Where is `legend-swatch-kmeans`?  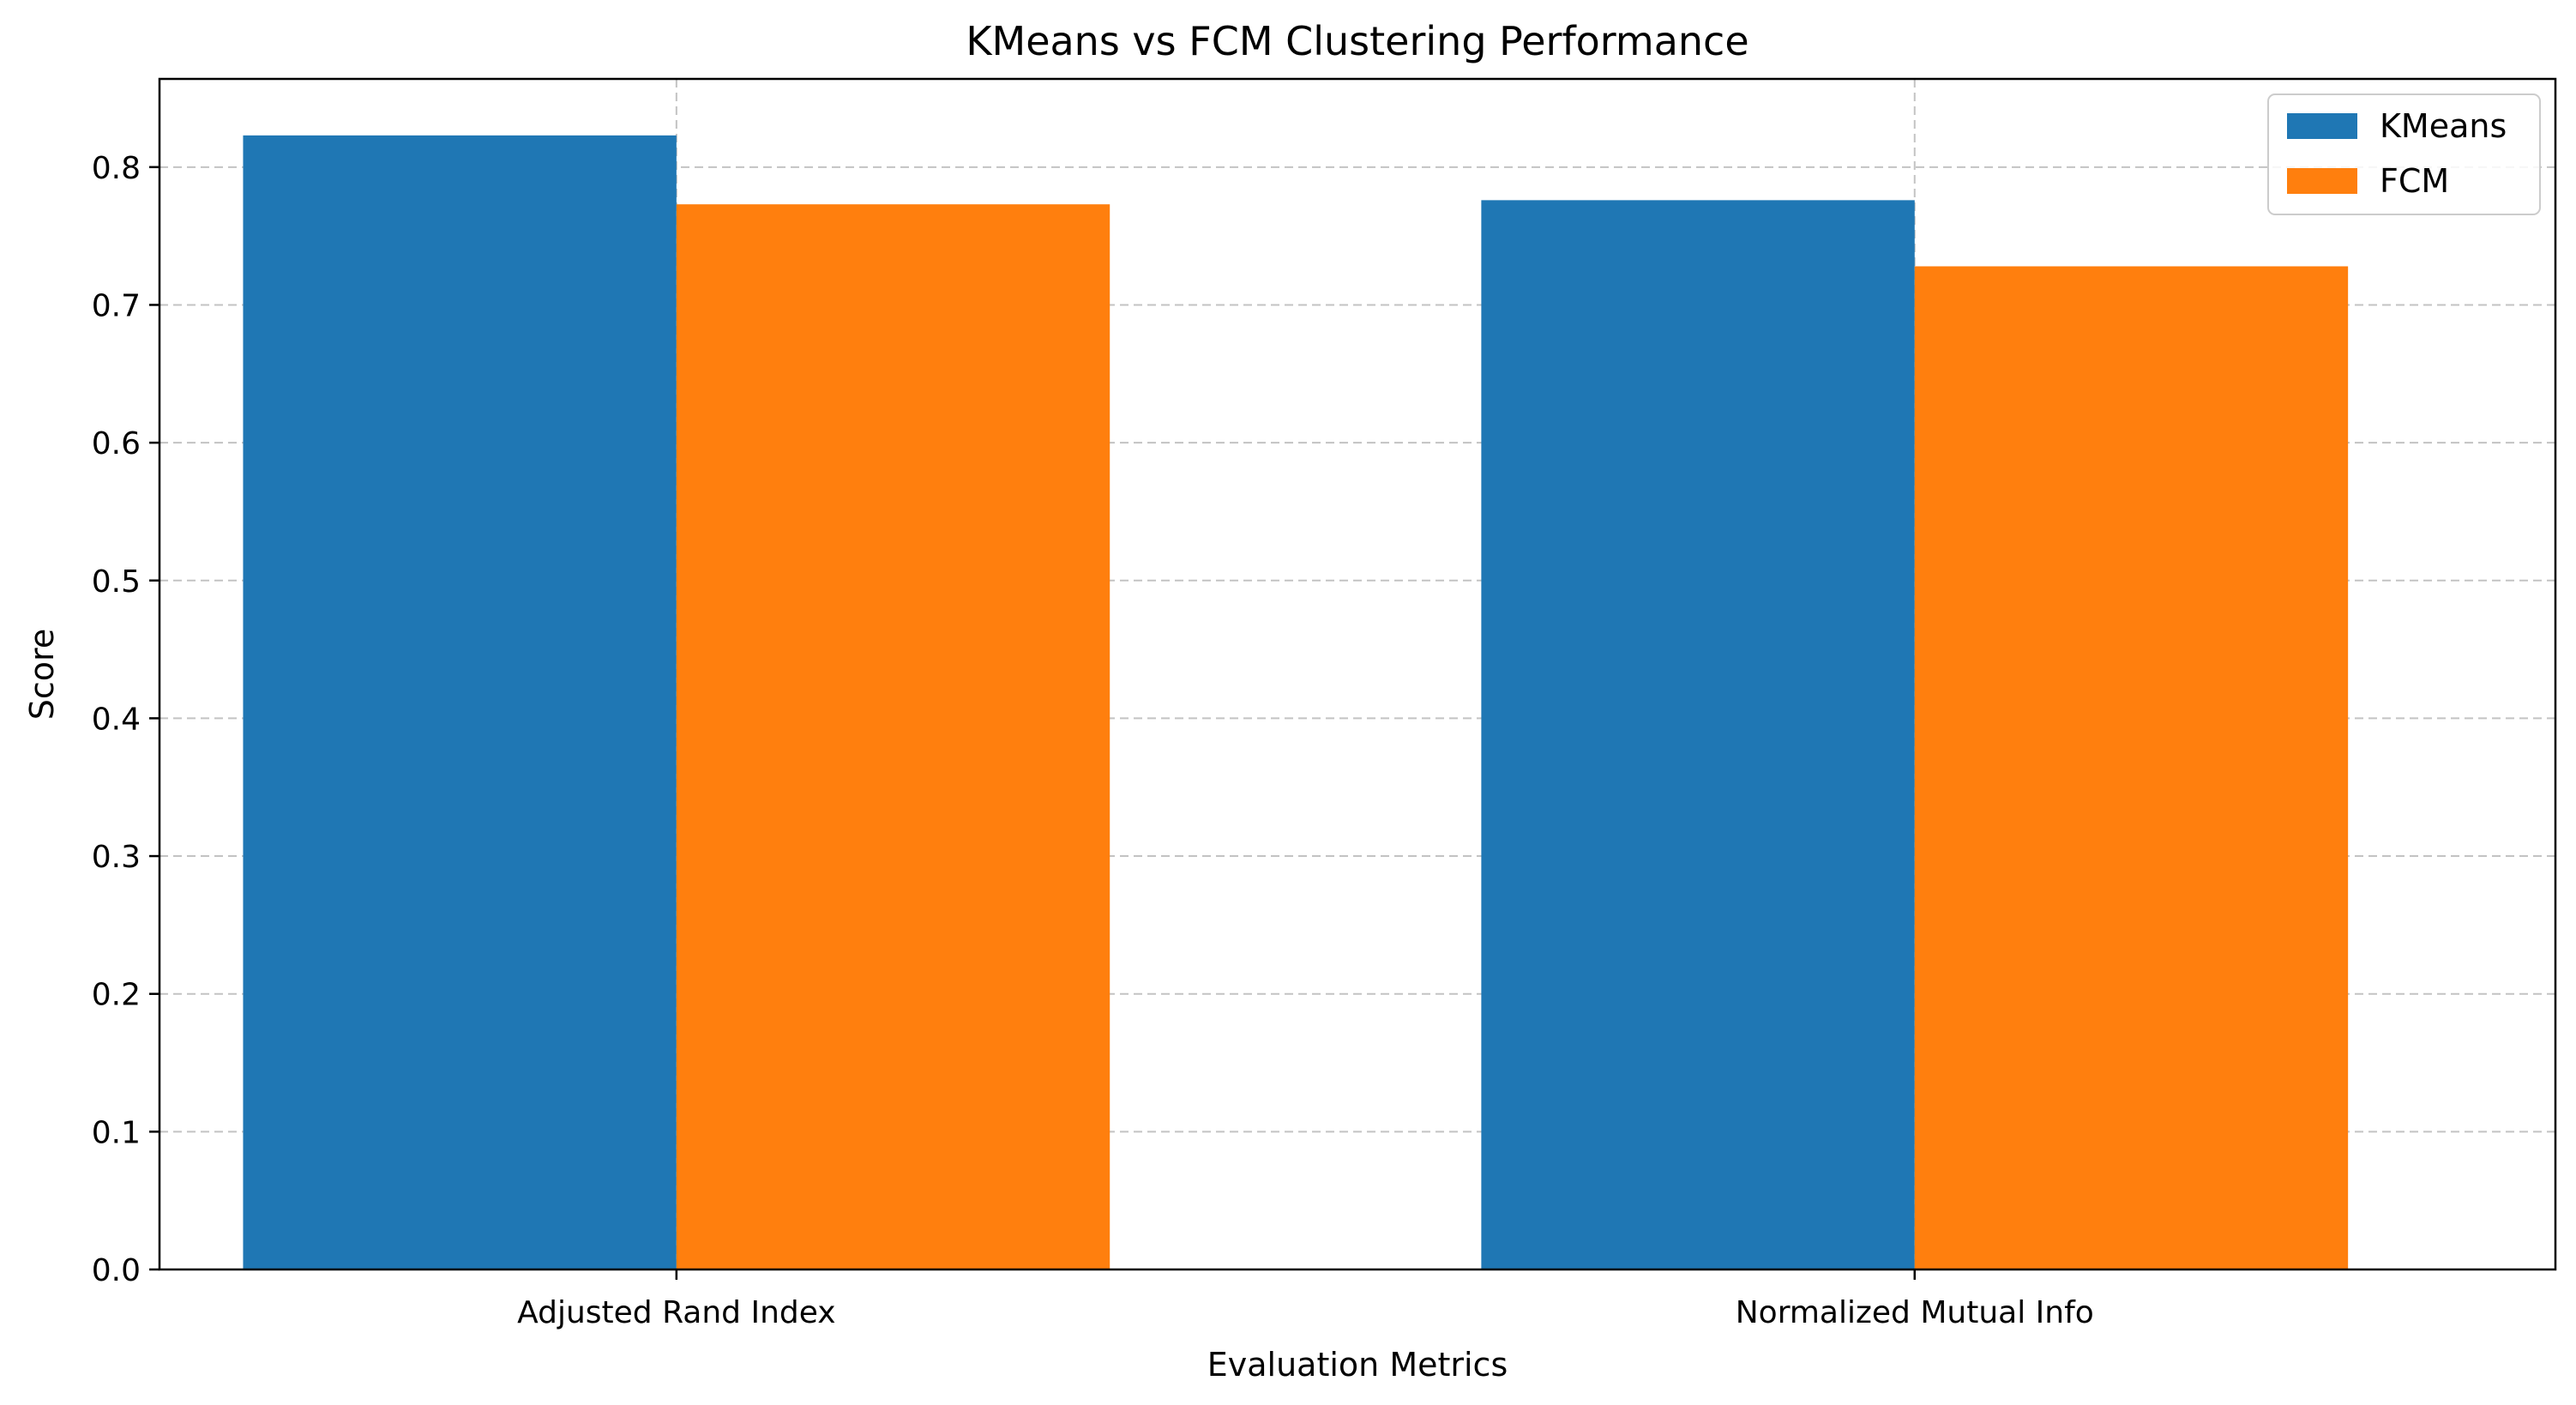 legend-swatch-kmeans is located at coordinates (2322, 126).